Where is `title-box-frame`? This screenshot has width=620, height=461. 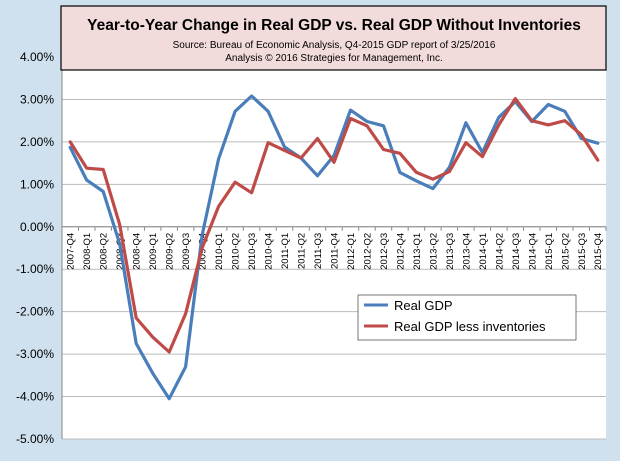
title-box-frame is located at coordinates (333, 38).